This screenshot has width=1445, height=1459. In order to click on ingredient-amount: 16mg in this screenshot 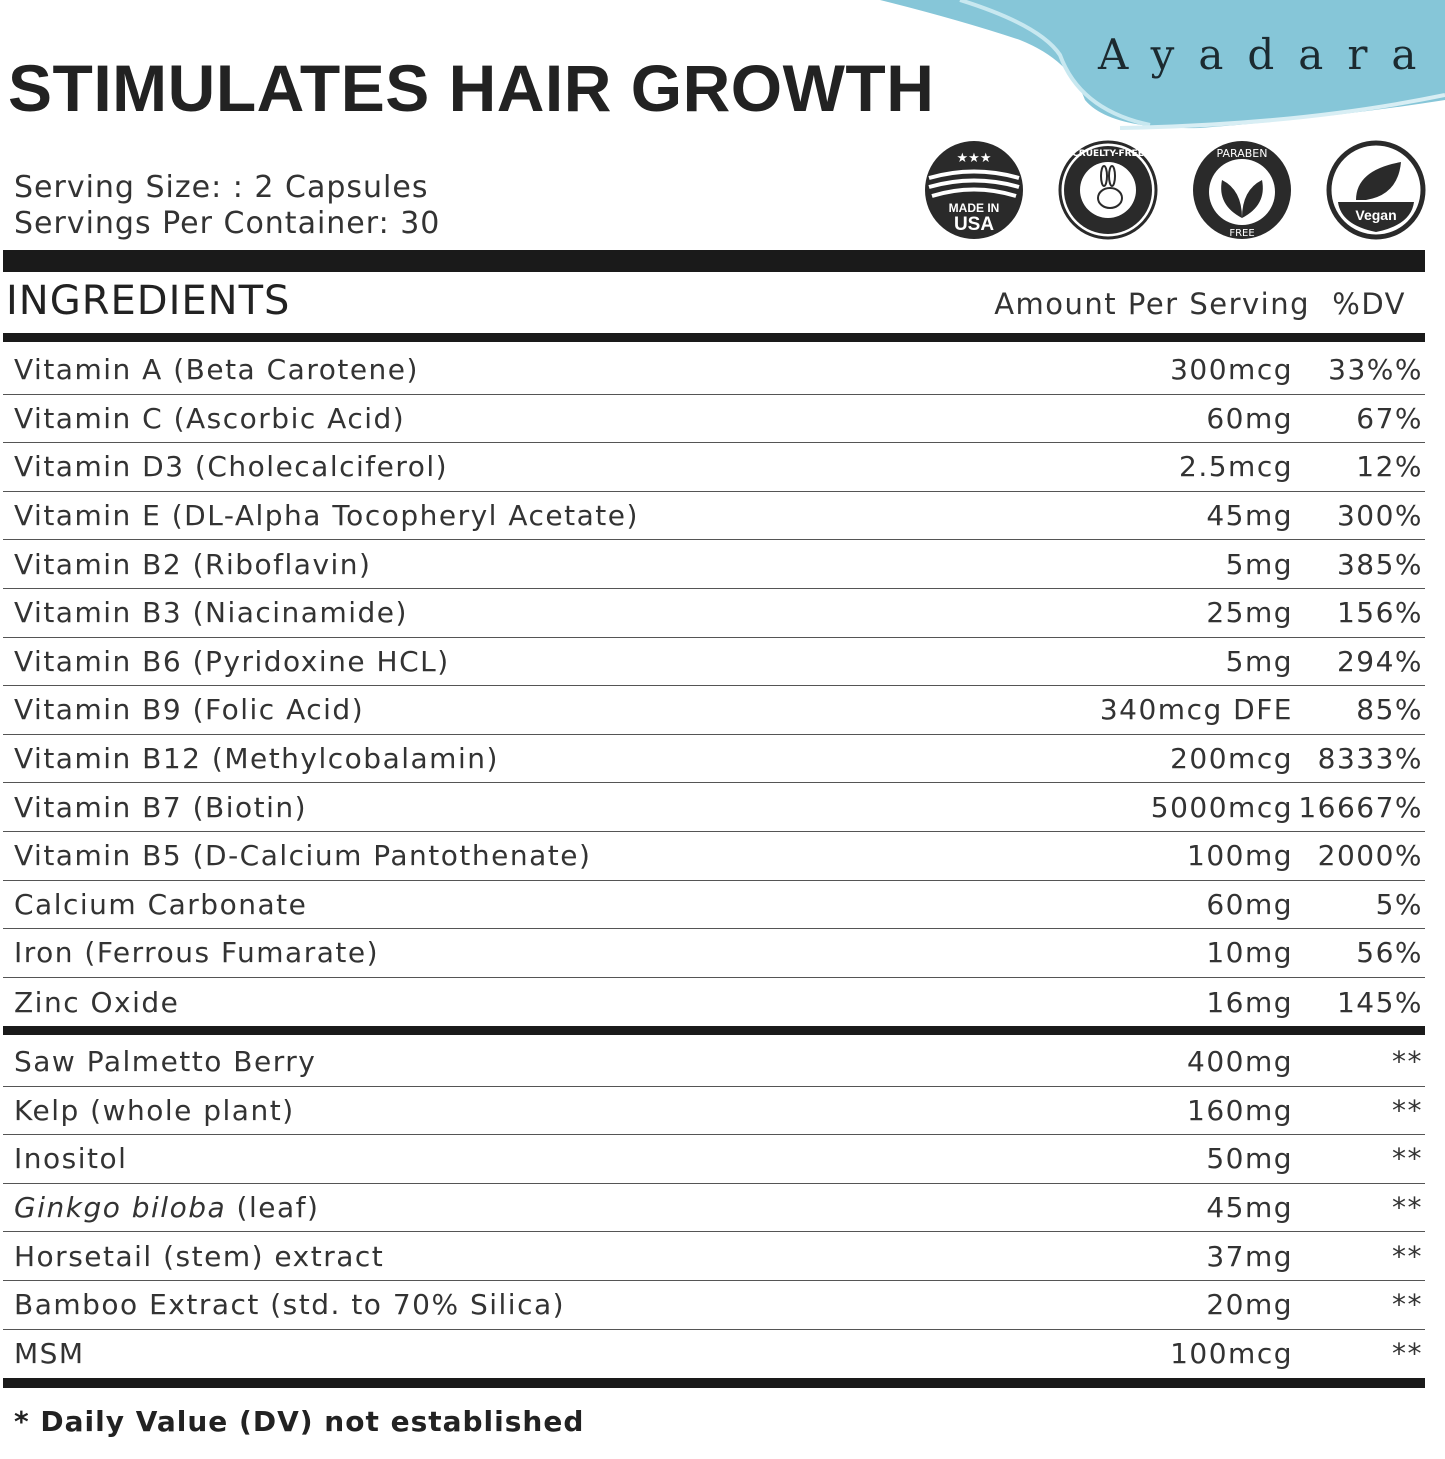, I will do `click(1249, 1002)`.